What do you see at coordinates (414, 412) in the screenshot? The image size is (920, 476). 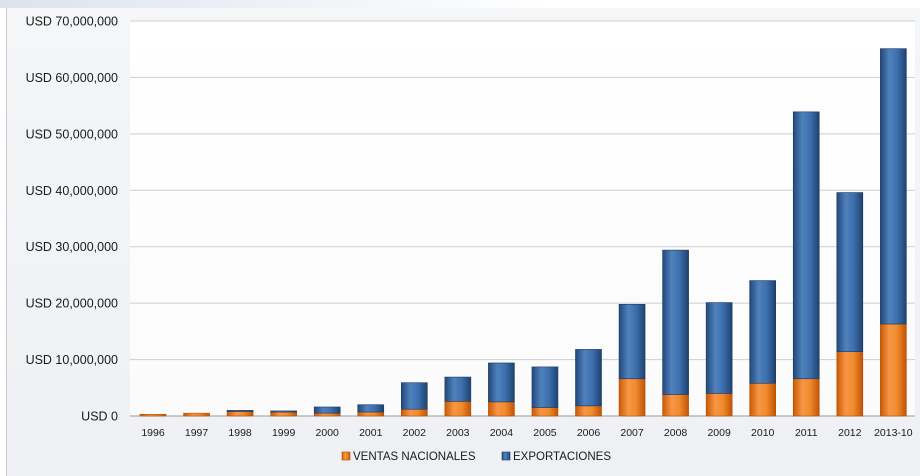 I see `bar-ventas-nacionales-2002` at bounding box center [414, 412].